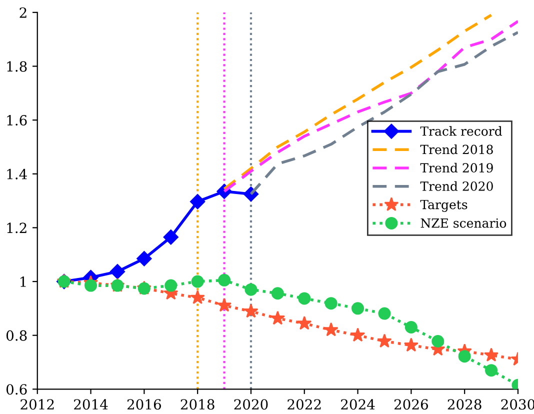  Describe the element at coordinates (456, 186) in the screenshot. I see `legend-label: Trend 2020` at that location.